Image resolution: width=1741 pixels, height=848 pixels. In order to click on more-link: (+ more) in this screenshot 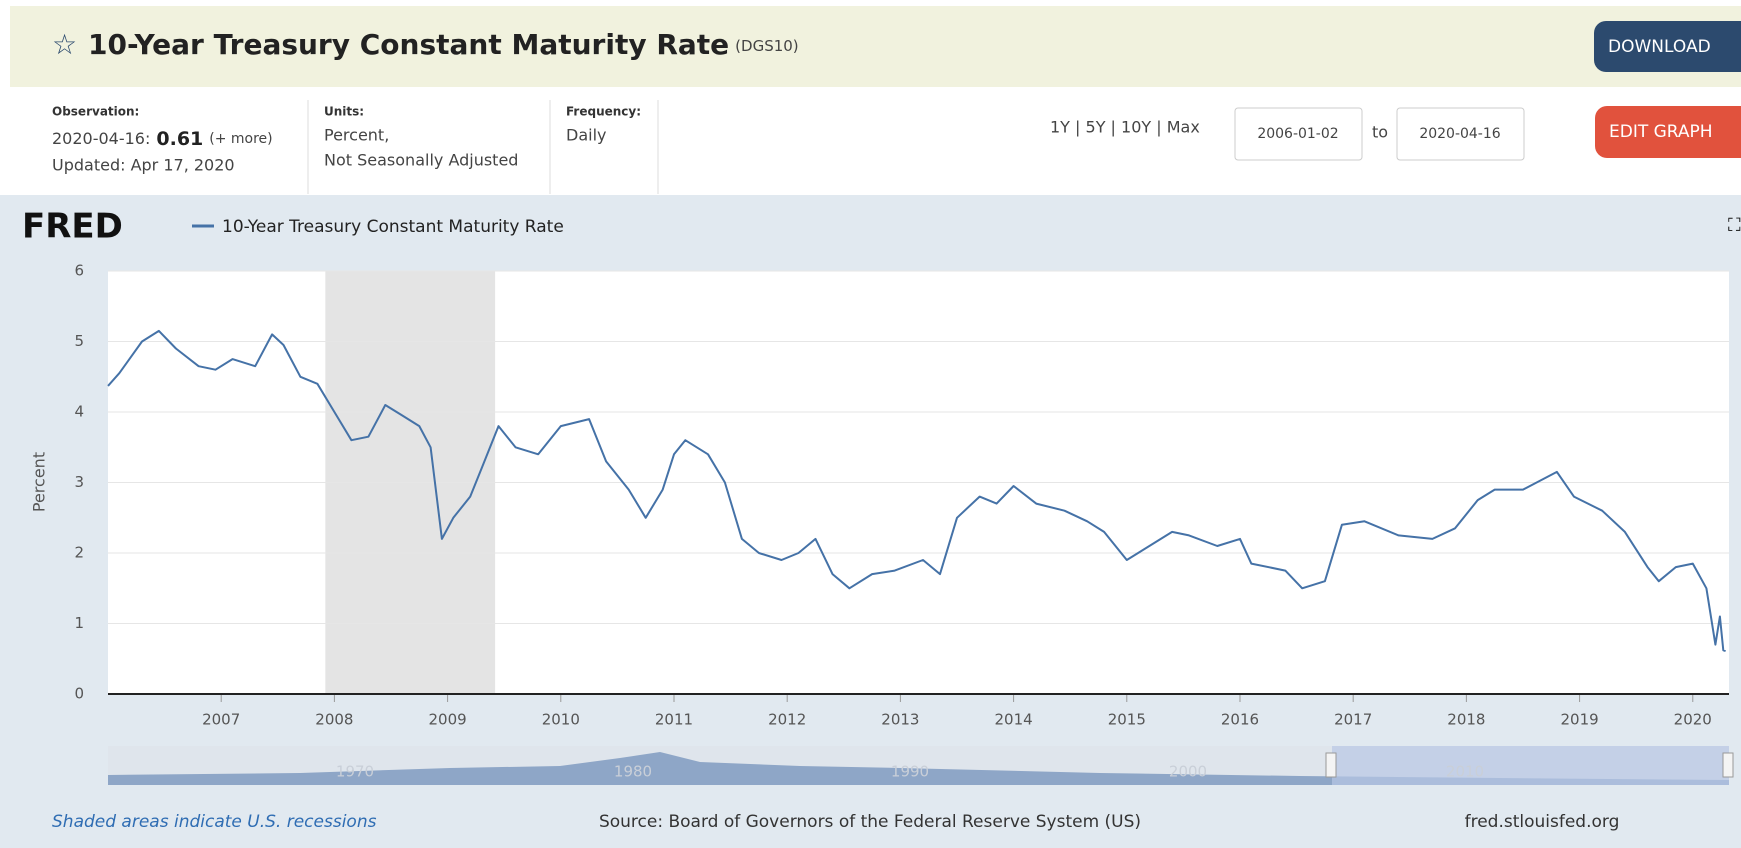, I will do `click(240, 139)`.